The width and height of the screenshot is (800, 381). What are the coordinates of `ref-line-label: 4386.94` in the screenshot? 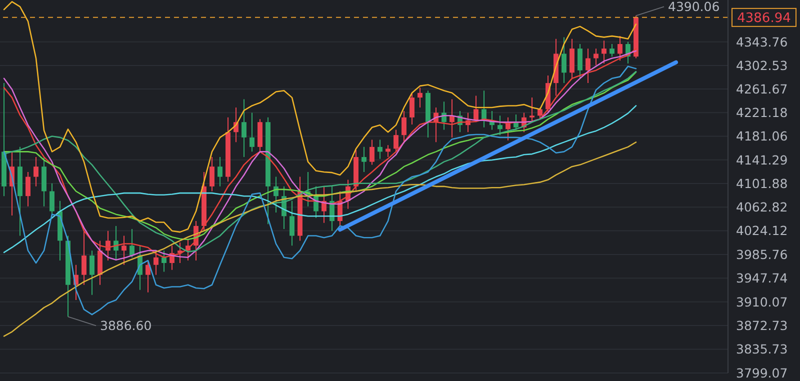 It's located at (764, 18).